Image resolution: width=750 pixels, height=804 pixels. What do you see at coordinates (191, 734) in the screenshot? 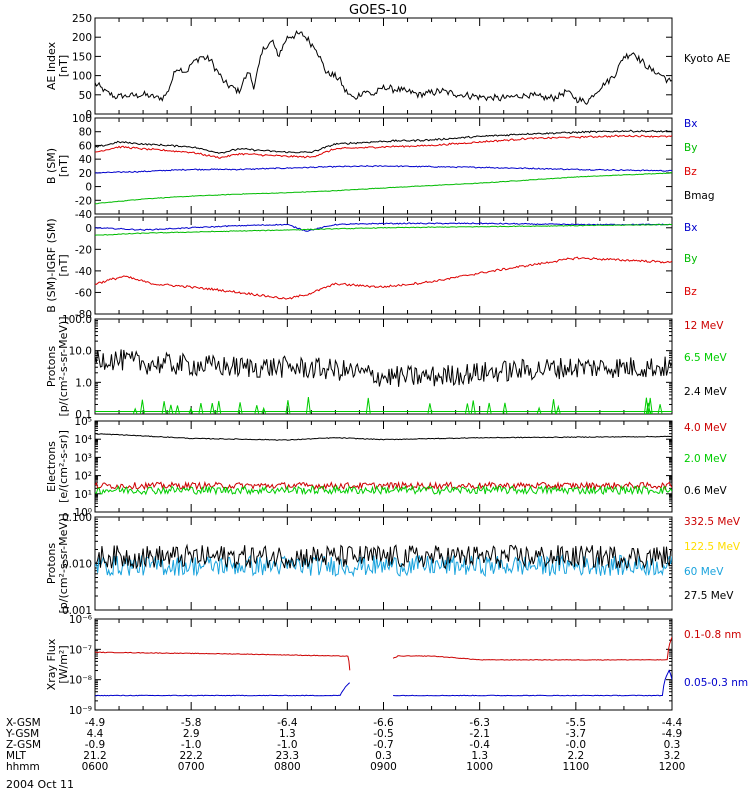
I see `time-axis-value: 2.9` at bounding box center [191, 734].